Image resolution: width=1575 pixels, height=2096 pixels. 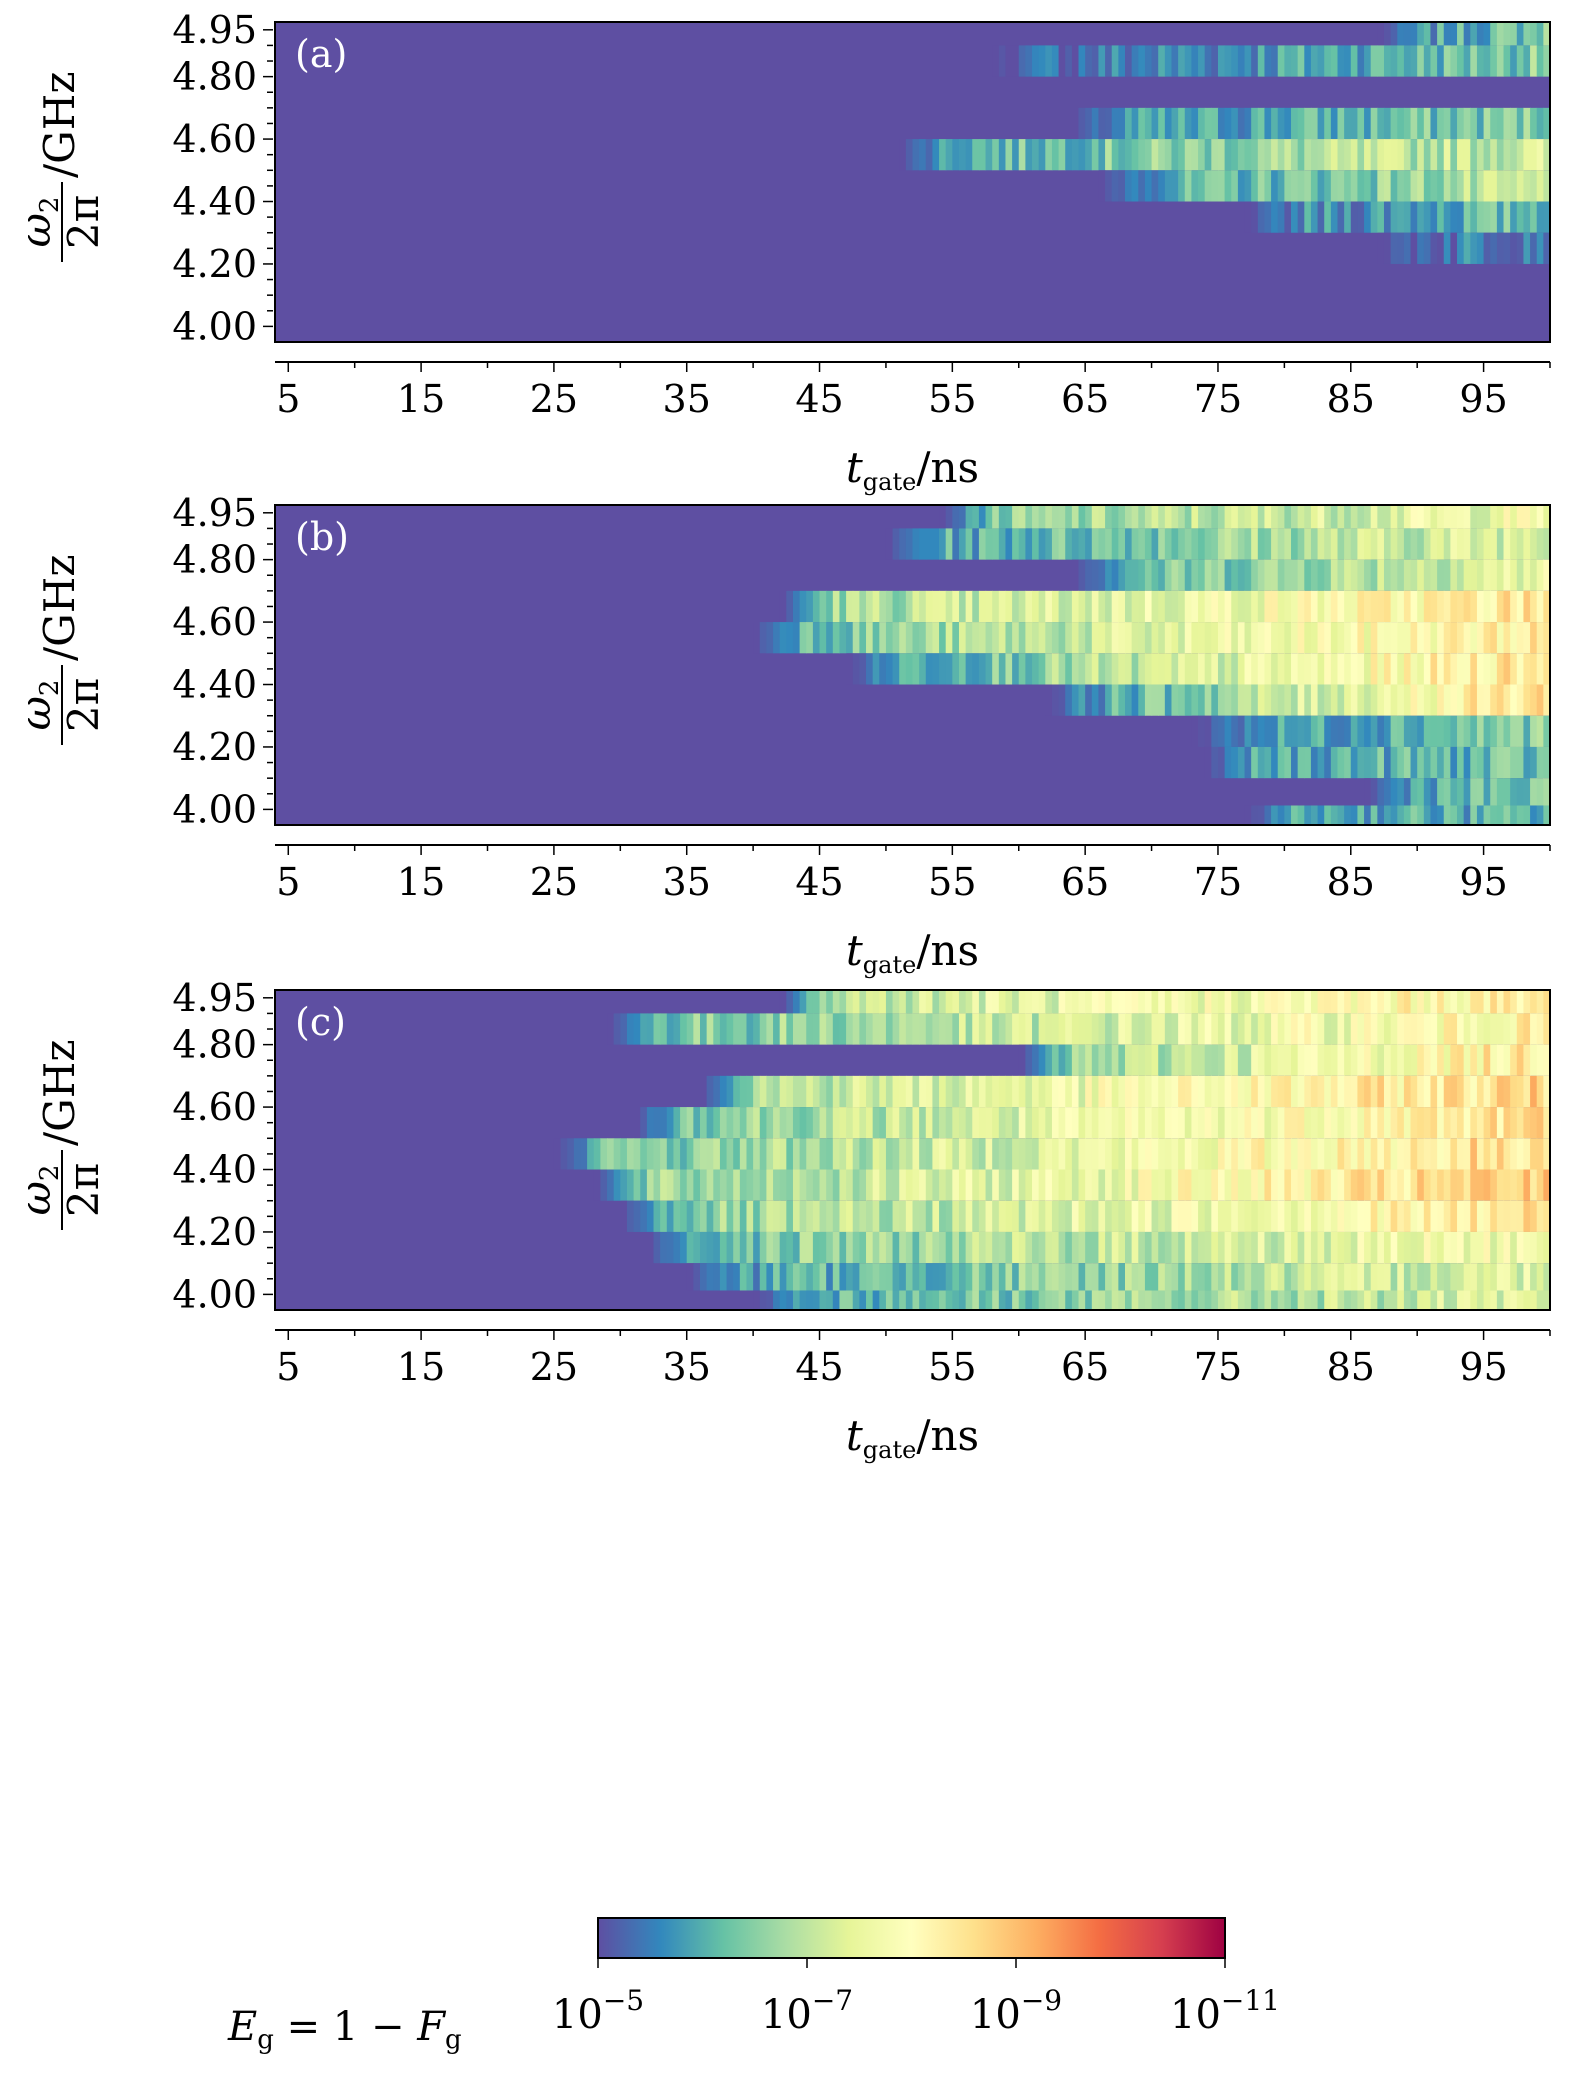 I want to click on x-tick-label: 85, so click(x=1351, y=882).